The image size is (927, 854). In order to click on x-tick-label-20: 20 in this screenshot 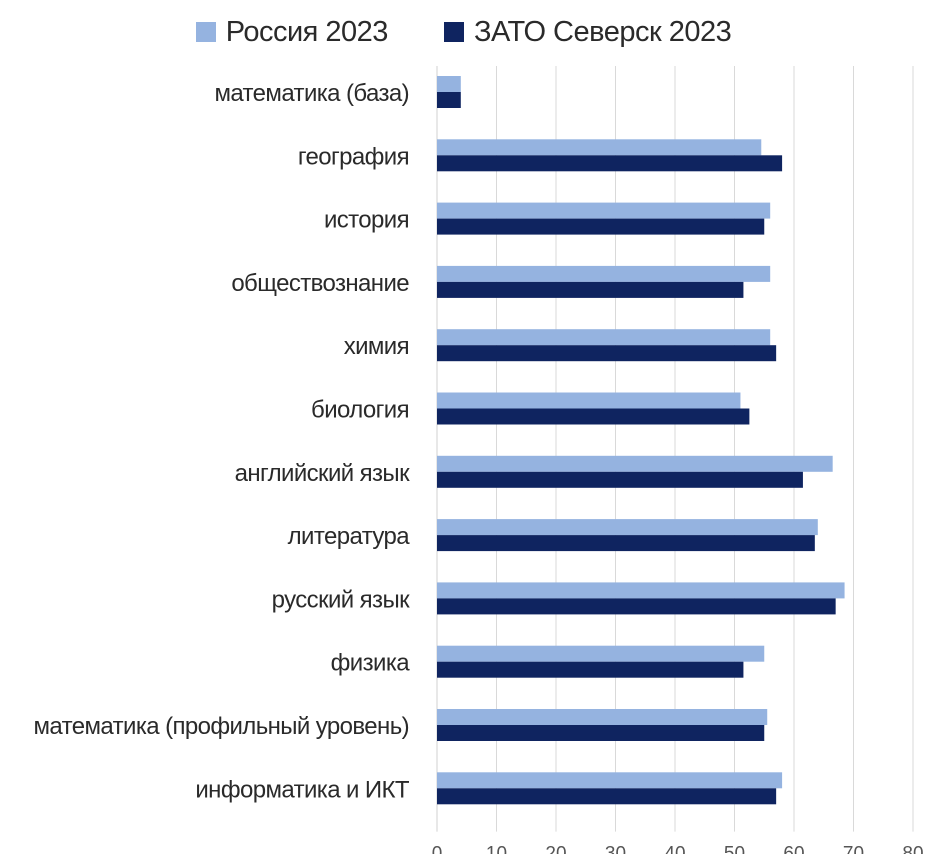, I will do `click(555, 849)`.